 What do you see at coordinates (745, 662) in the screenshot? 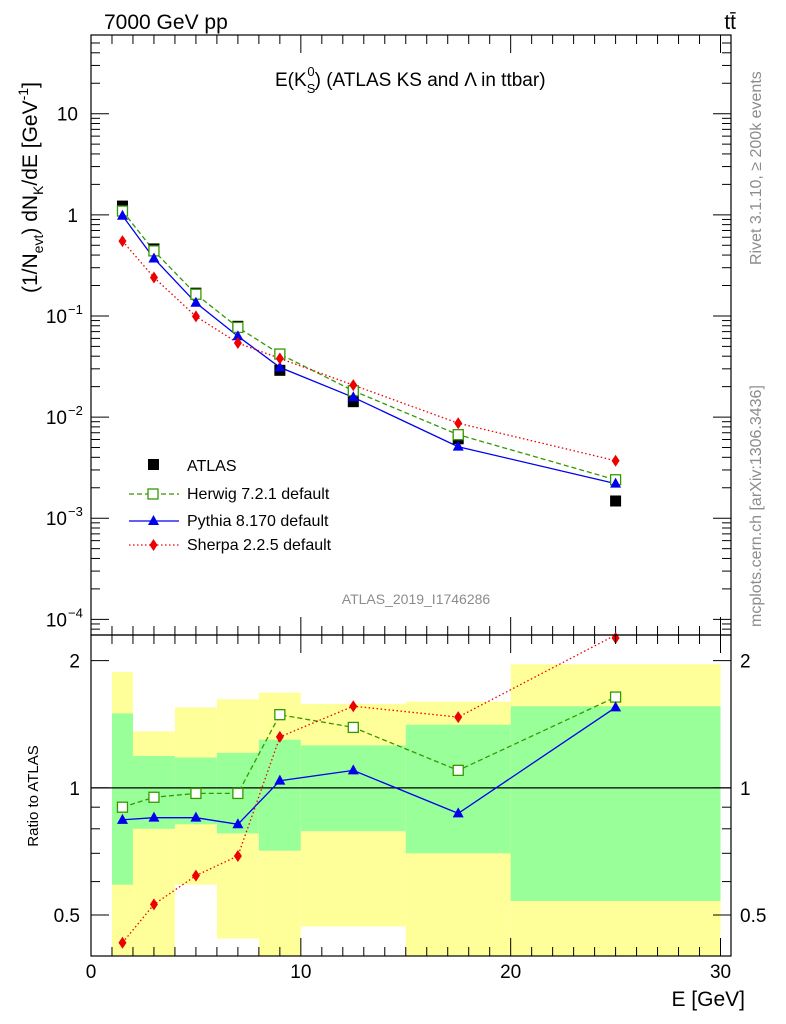
I see `ratio-ytick-label-right-2: 2` at bounding box center [745, 662].